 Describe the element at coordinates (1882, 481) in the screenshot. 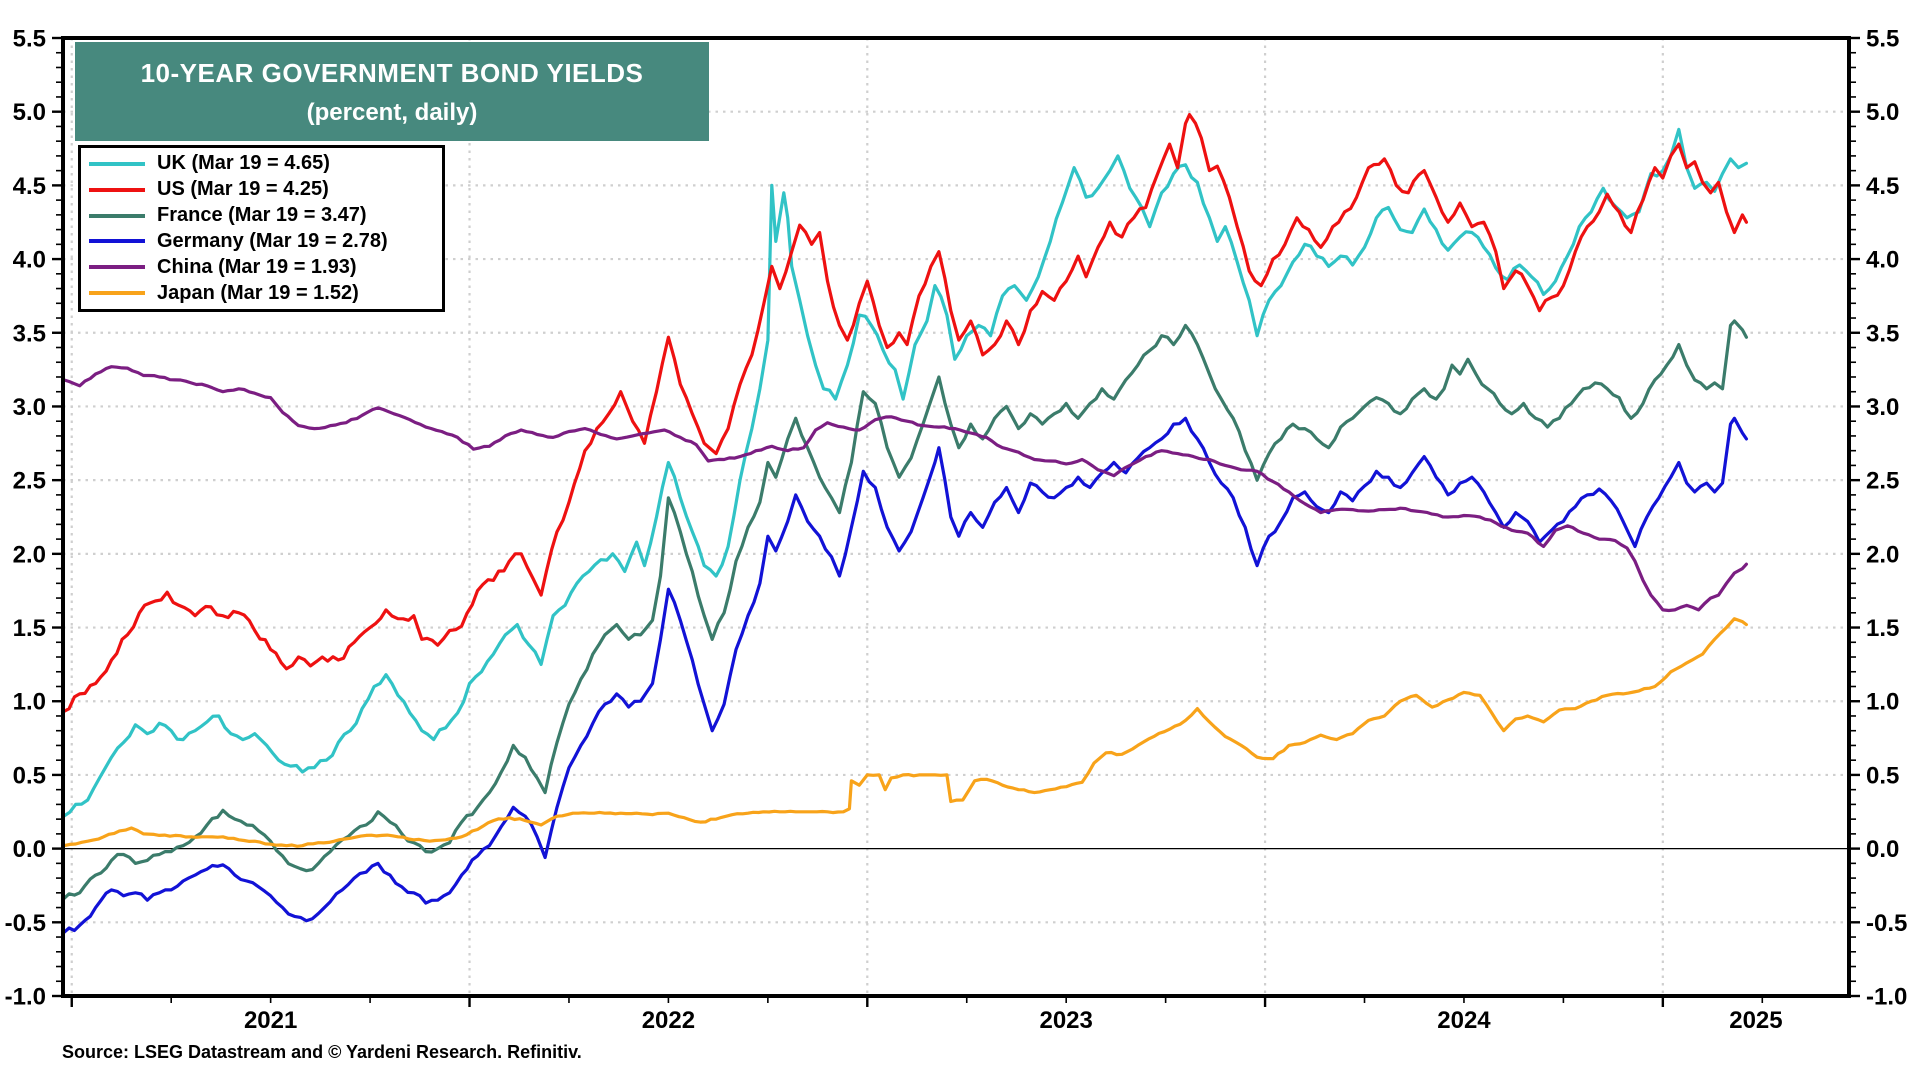

I see `y-tick-label-right: 2.5` at that location.